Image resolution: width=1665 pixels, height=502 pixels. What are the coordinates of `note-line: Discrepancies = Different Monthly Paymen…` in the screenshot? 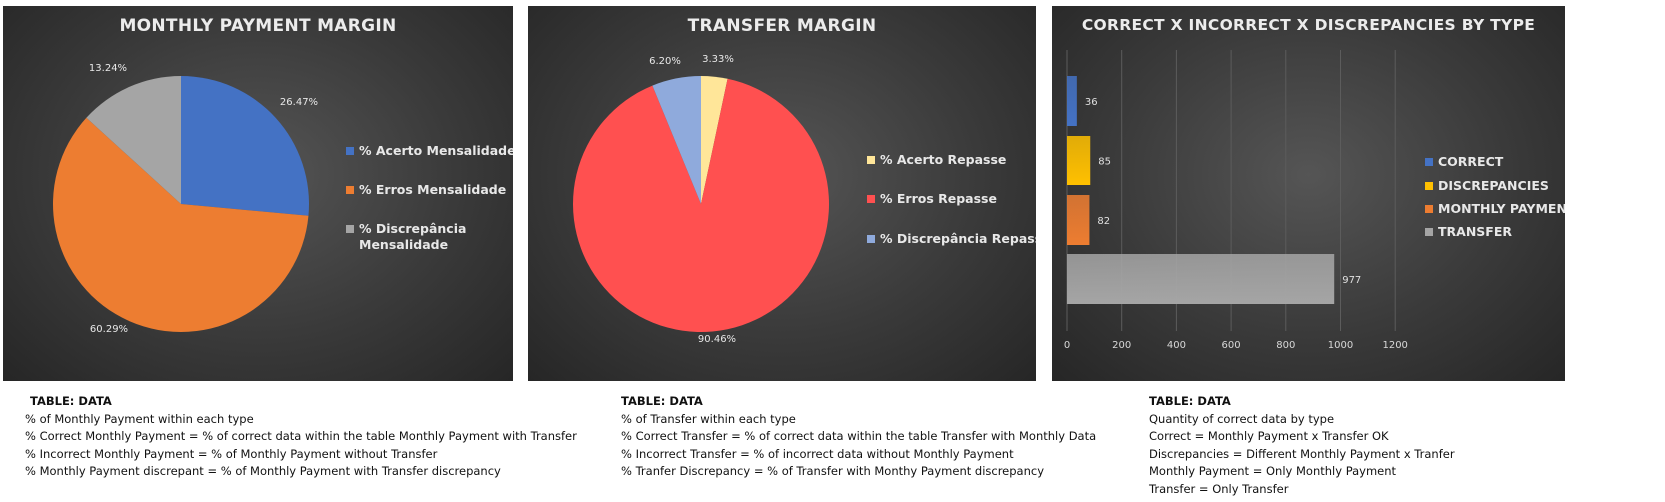 It's located at (1302, 453).